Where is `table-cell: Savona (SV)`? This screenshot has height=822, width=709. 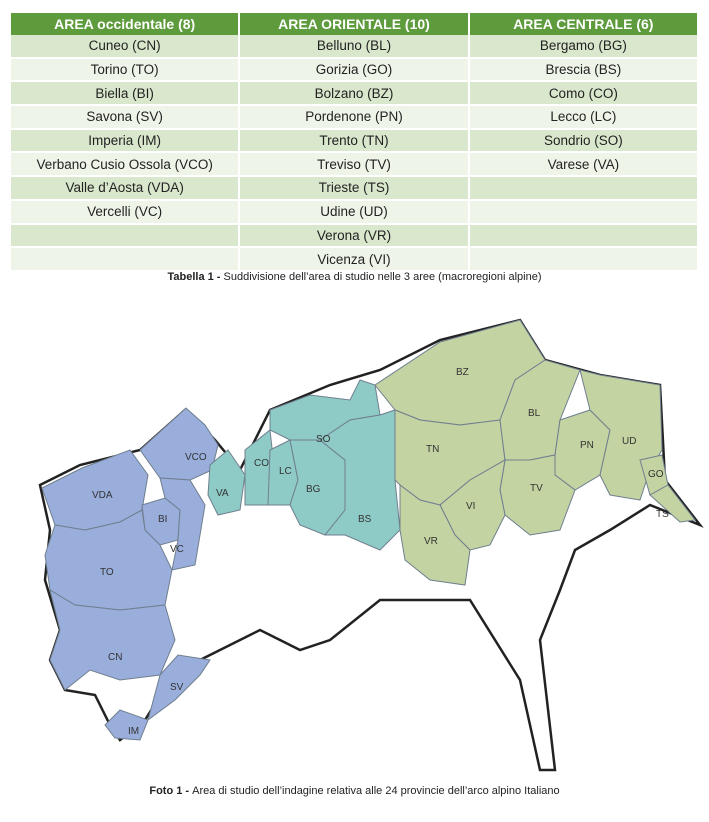
table-cell: Savona (SV) is located at coordinates (124, 117).